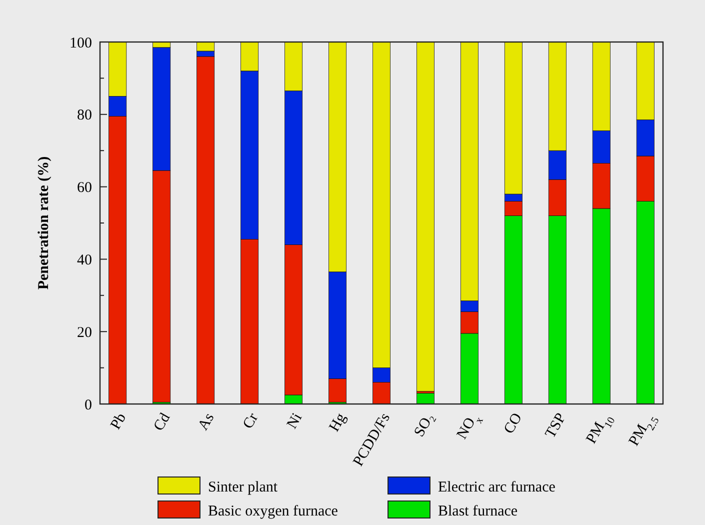 The image size is (705, 525). I want to click on x-tick-label: Cd, so click(162, 422).